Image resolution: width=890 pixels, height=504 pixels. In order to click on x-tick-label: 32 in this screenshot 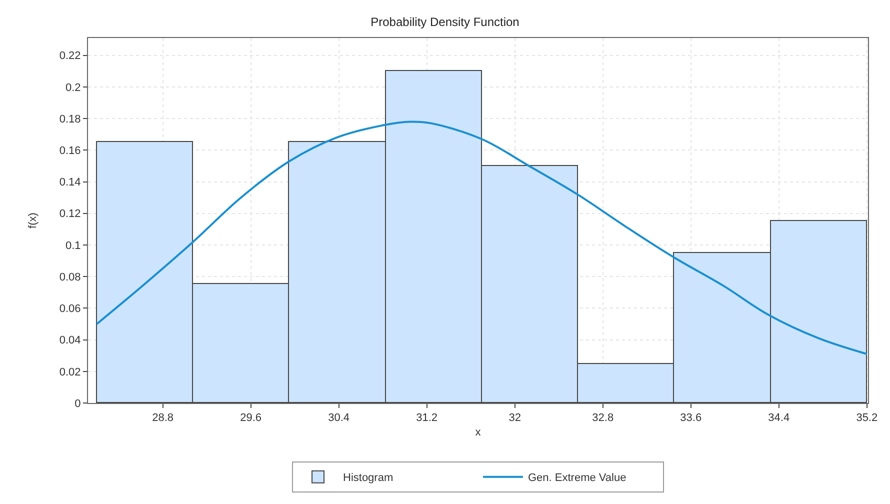, I will do `click(514, 418)`.